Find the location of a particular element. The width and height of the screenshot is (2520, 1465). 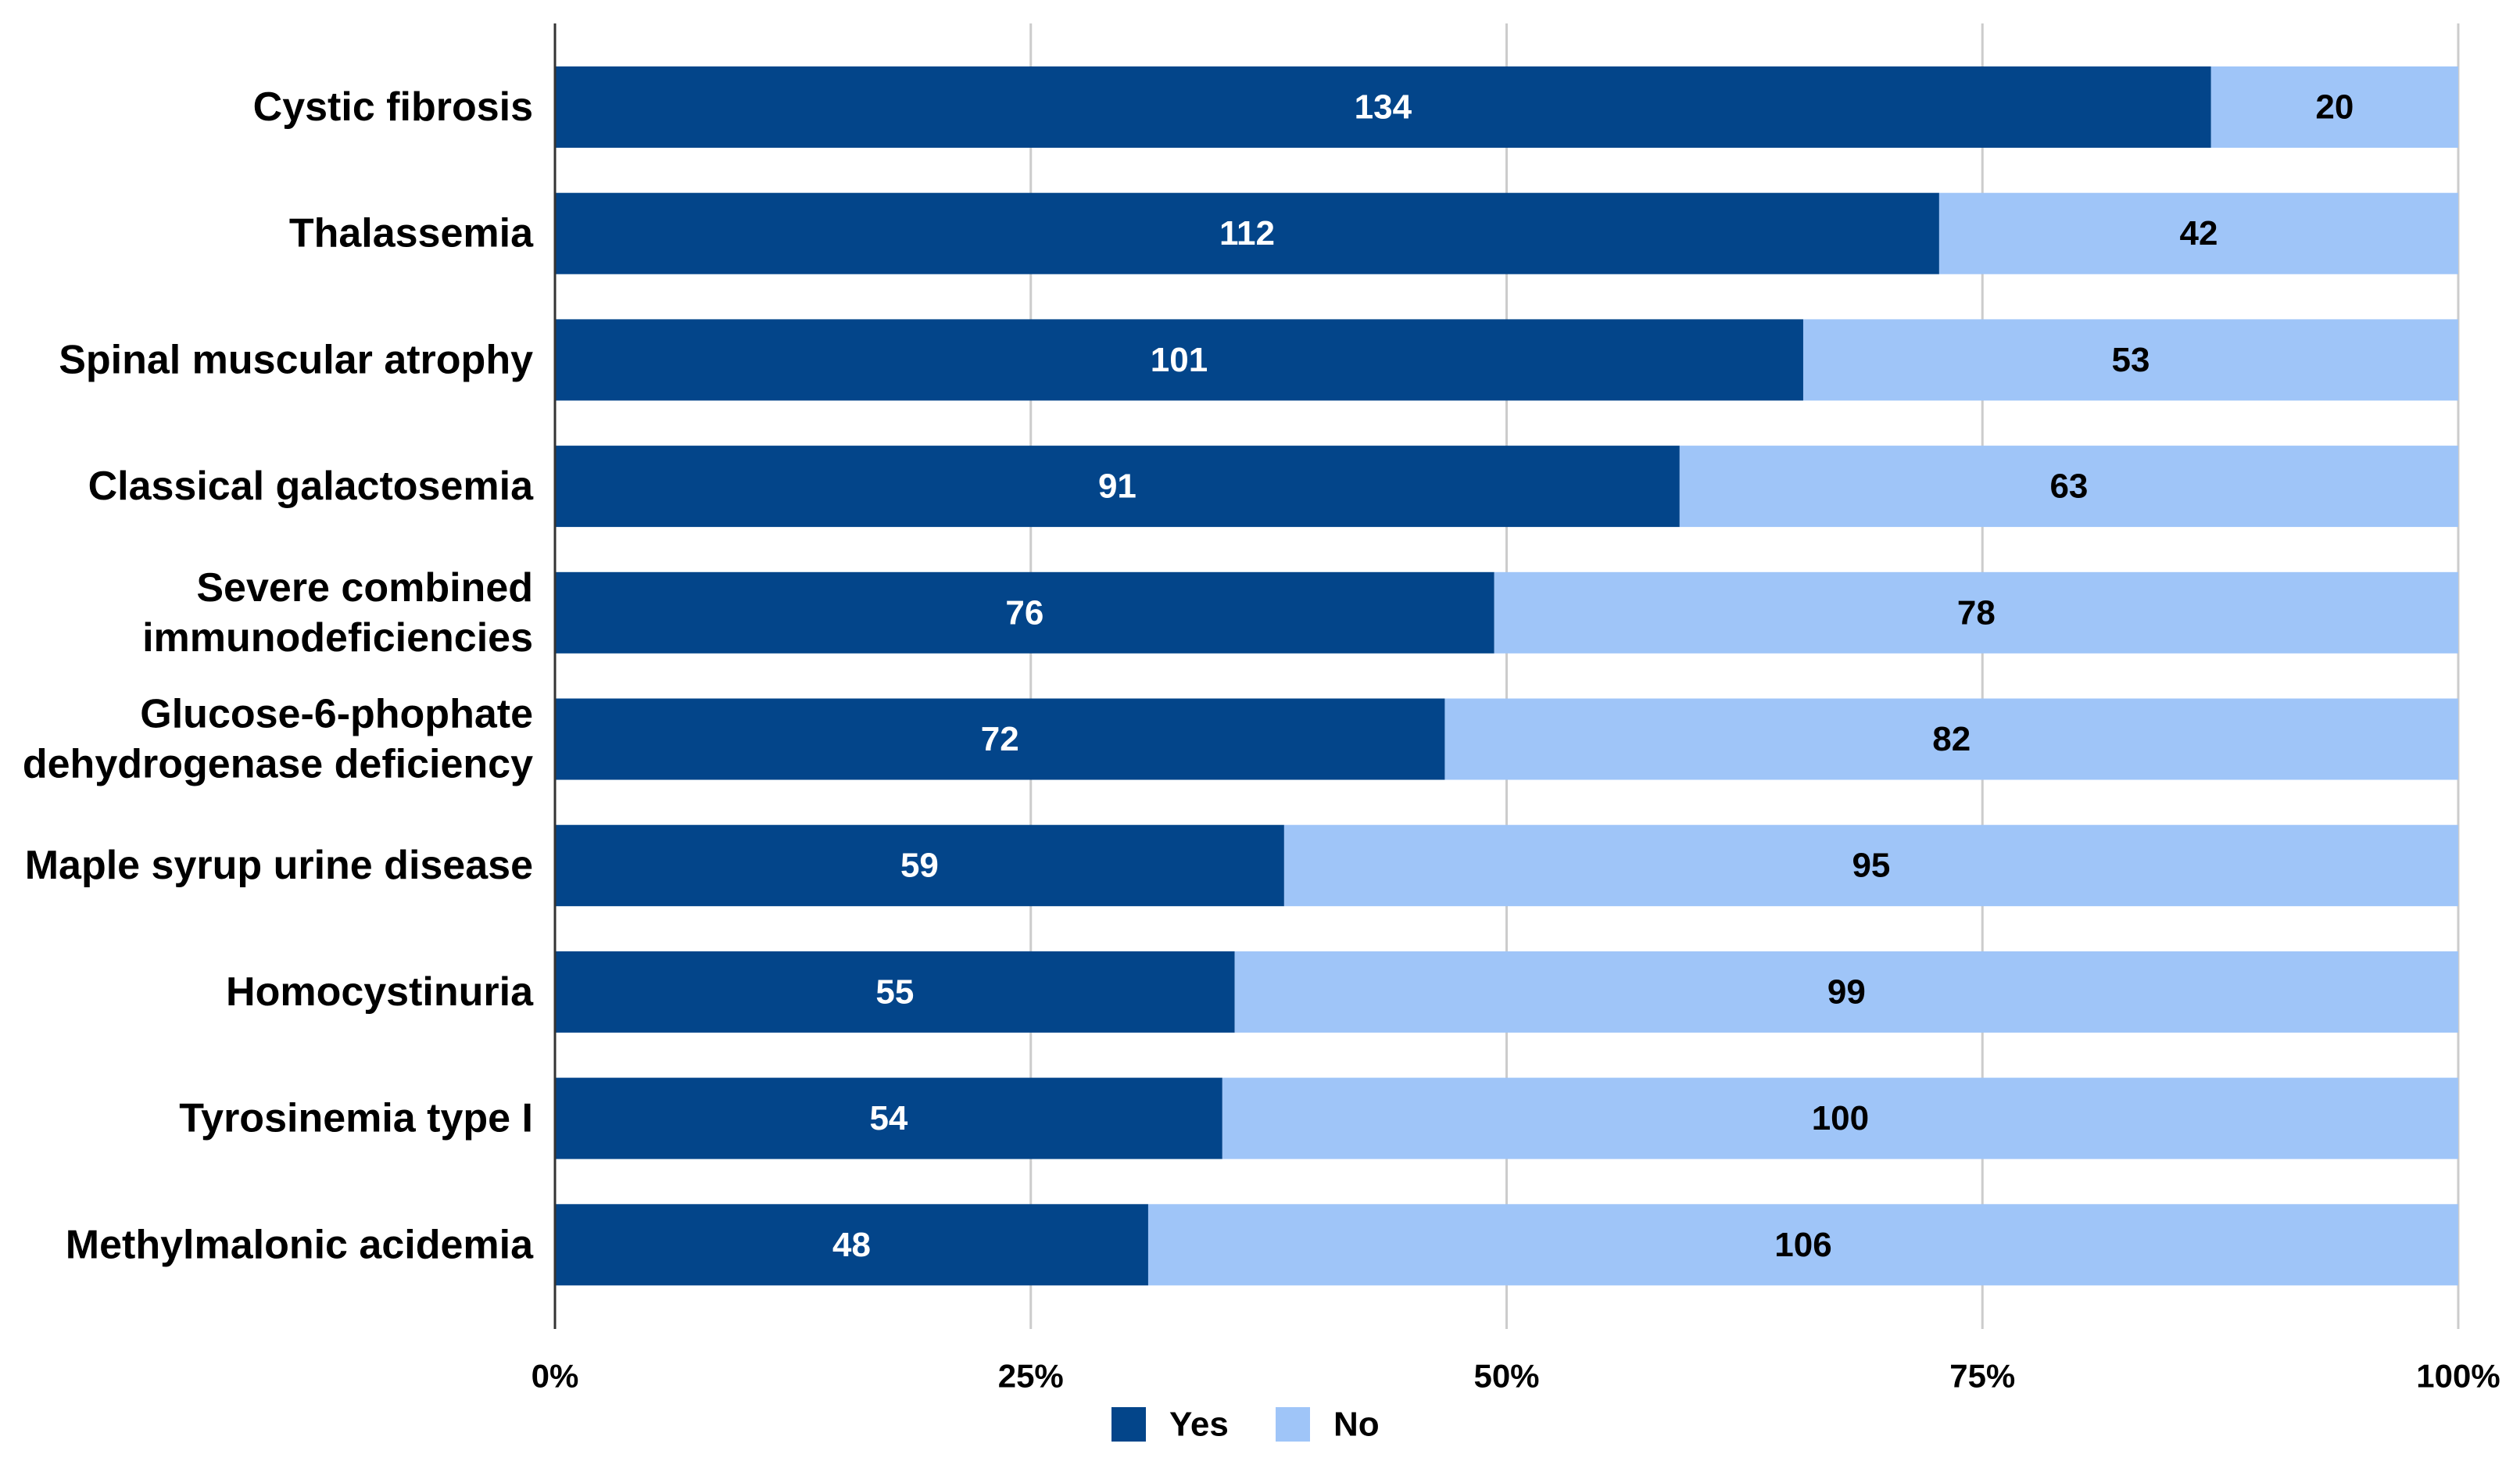

data-label-no: 53 is located at coordinates (2131, 360).